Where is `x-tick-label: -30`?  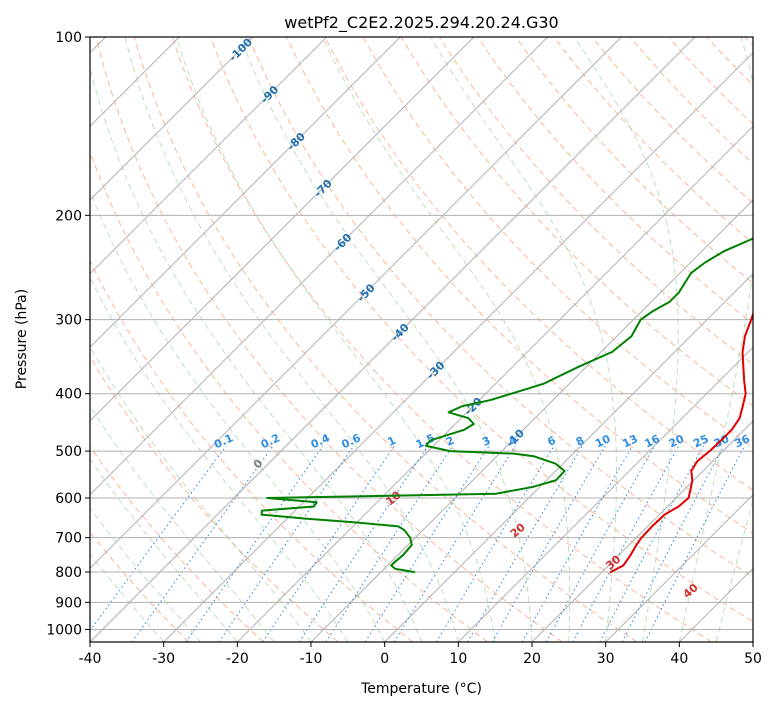
x-tick-label: -30 is located at coordinates (163, 659).